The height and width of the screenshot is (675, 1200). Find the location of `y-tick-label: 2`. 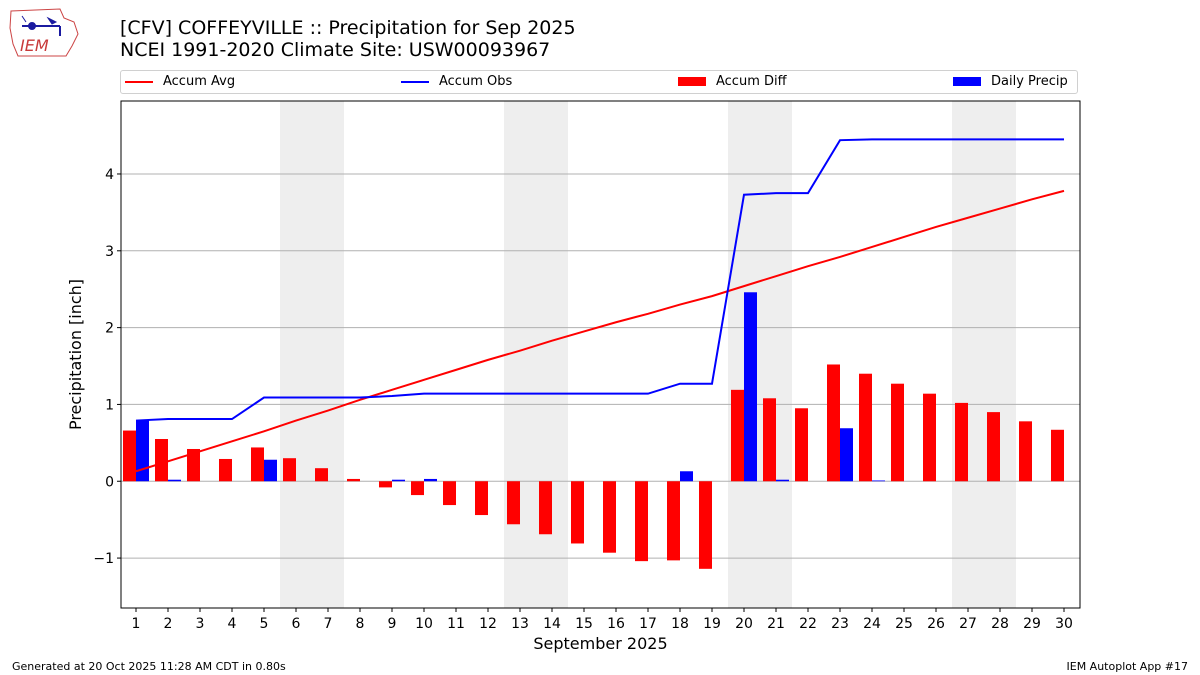

y-tick-label: 2 is located at coordinates (109, 329).